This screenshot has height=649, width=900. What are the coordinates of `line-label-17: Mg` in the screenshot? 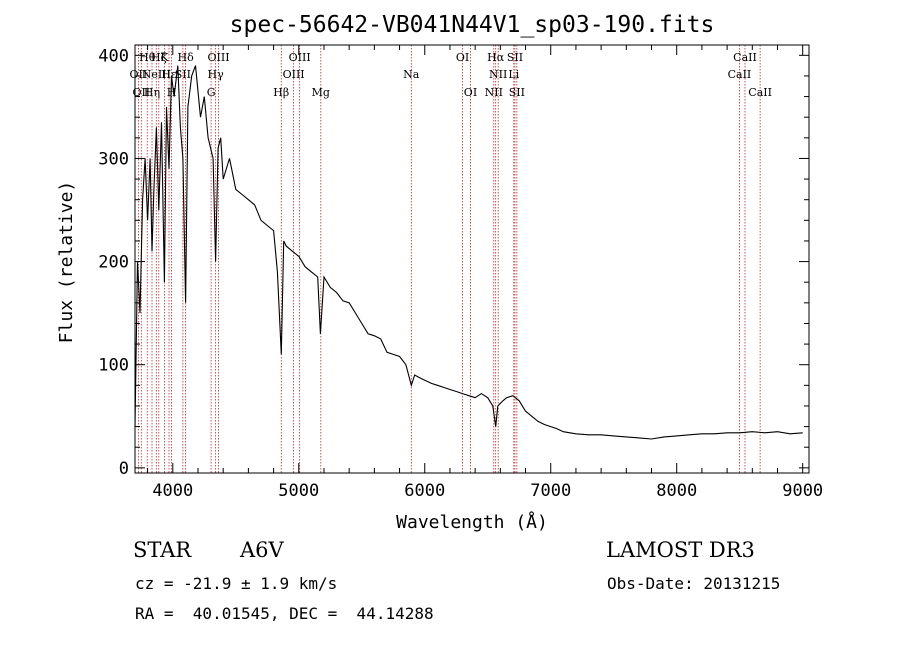 It's located at (321, 92).